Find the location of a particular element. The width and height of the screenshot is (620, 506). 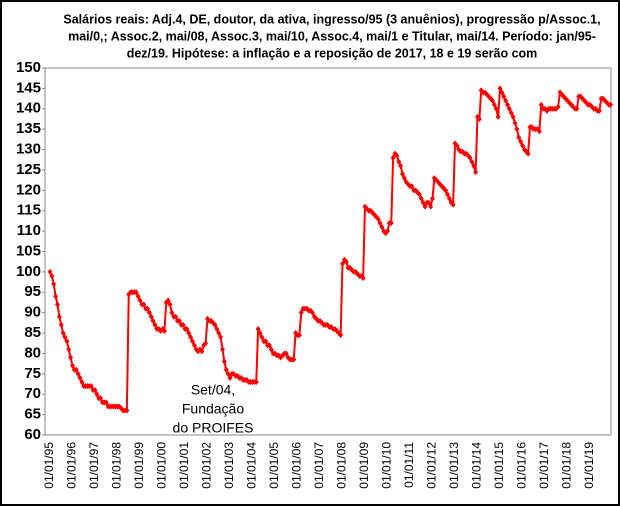

x-tick-label: 01/01/05 is located at coordinates (274, 465).